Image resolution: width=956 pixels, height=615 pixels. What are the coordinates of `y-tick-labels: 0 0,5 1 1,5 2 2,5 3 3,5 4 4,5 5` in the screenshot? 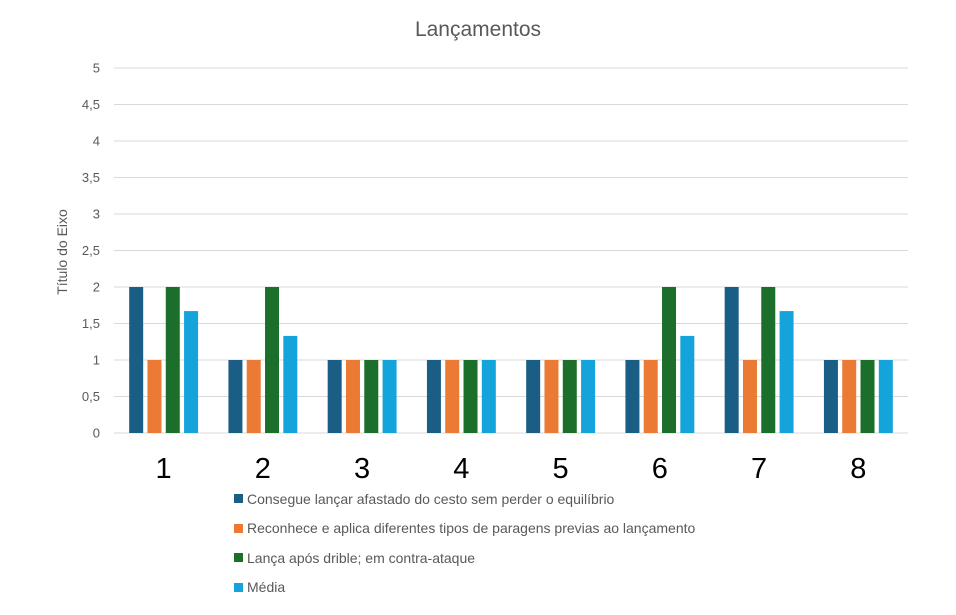 It's located at (91, 251).